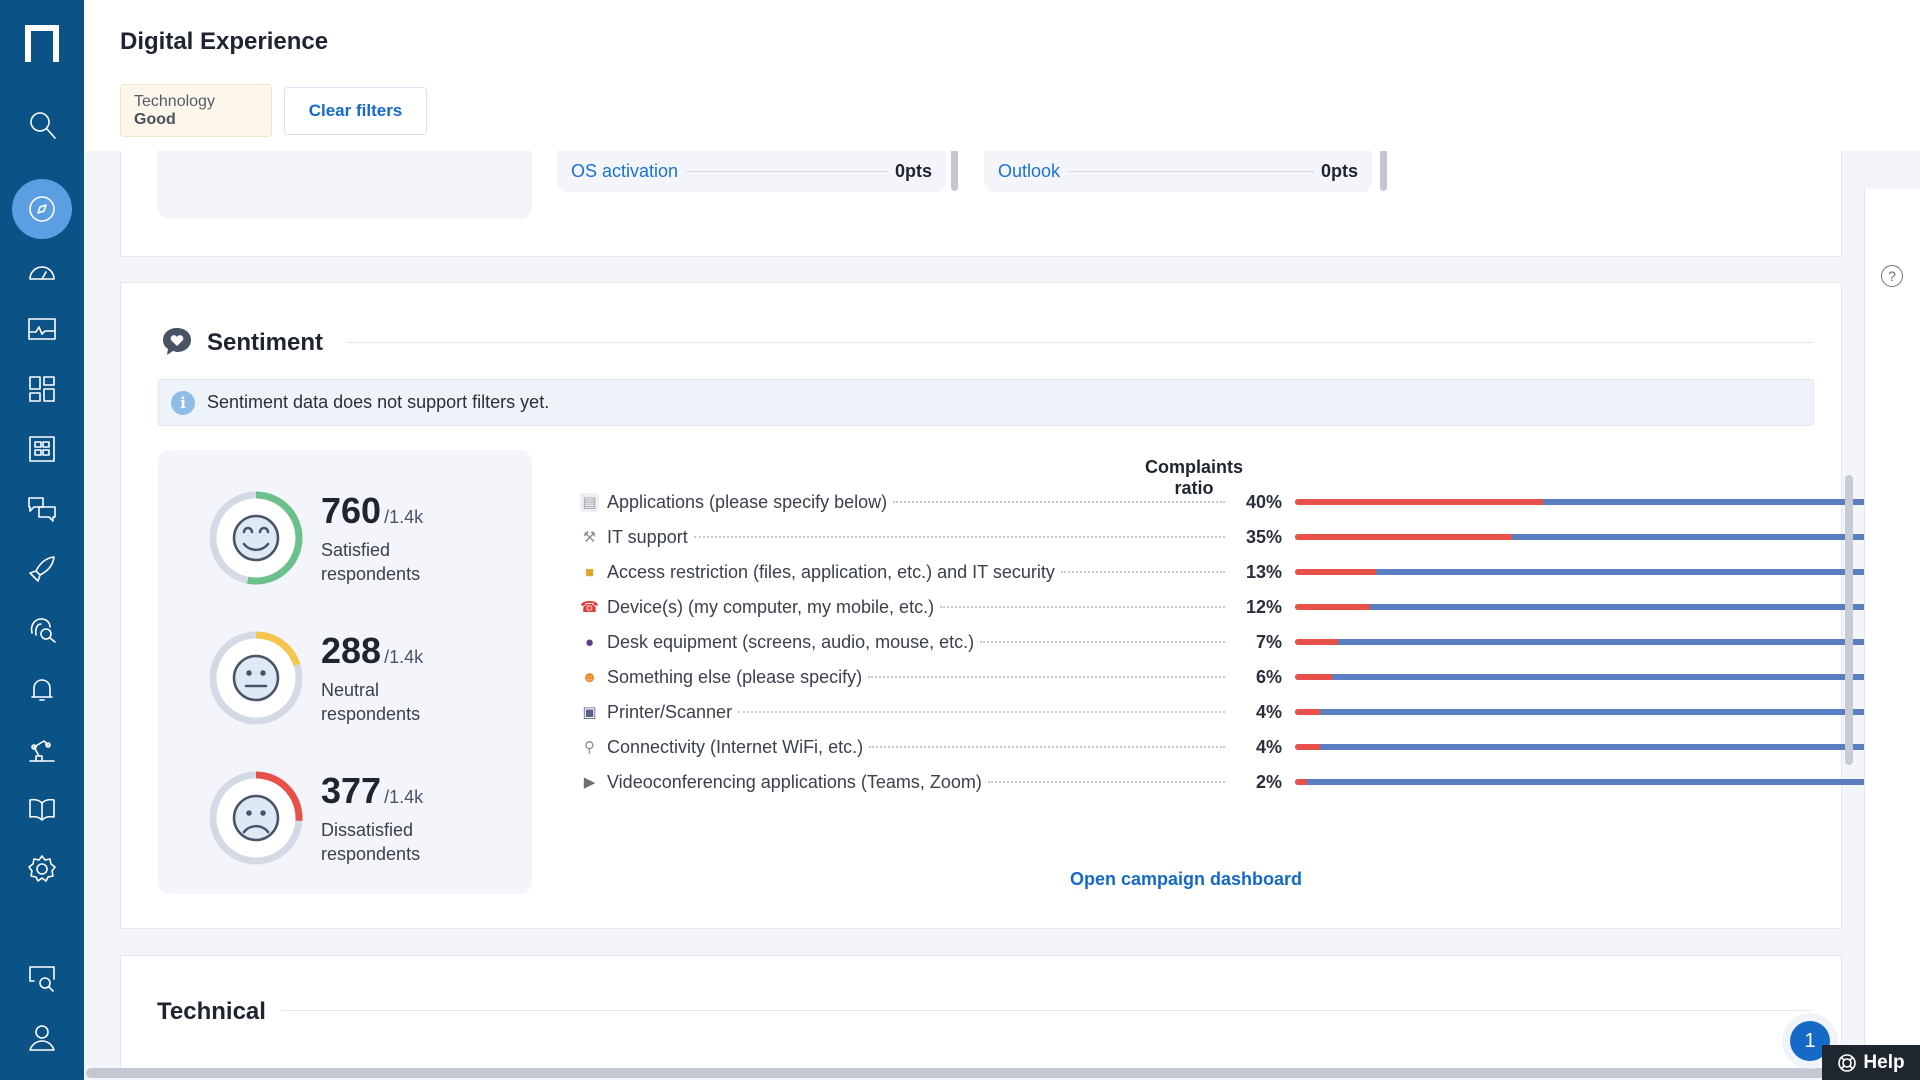 The image size is (1920, 1080). I want to click on book-icon, so click(42, 809).